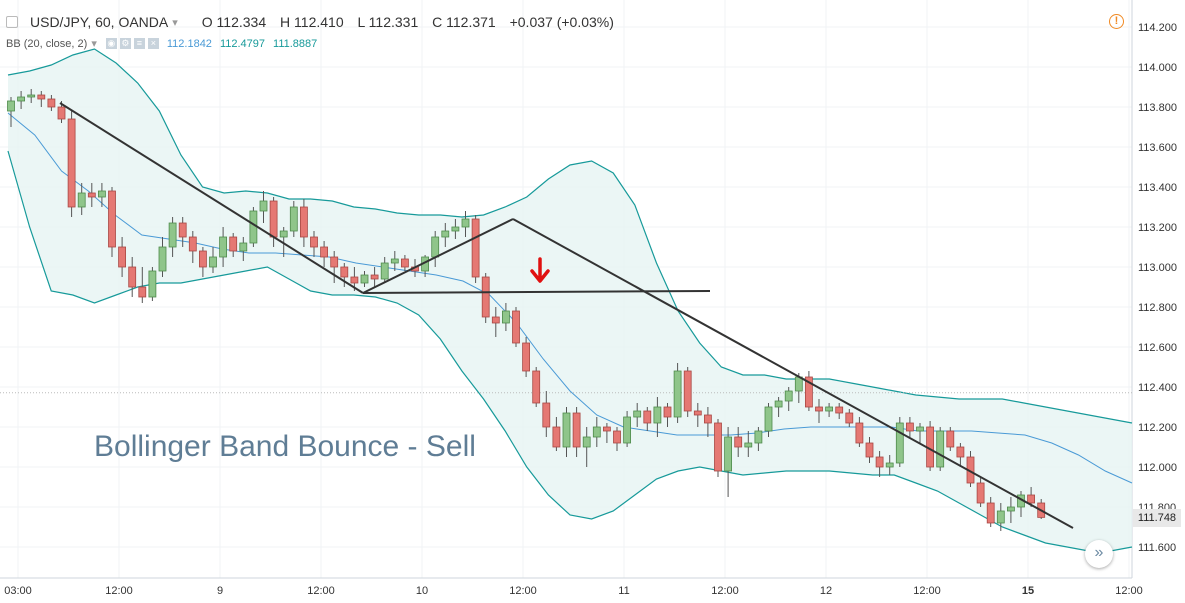  What do you see at coordinates (18, 591) in the screenshot?
I see `x-tick-label: 03:00` at bounding box center [18, 591].